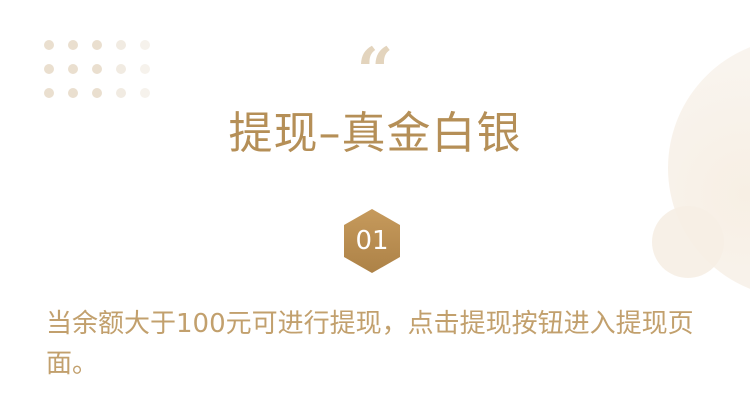 The height and width of the screenshot is (400, 750). What do you see at coordinates (688, 242) in the screenshot?
I see `decorative-circle-small` at bounding box center [688, 242].